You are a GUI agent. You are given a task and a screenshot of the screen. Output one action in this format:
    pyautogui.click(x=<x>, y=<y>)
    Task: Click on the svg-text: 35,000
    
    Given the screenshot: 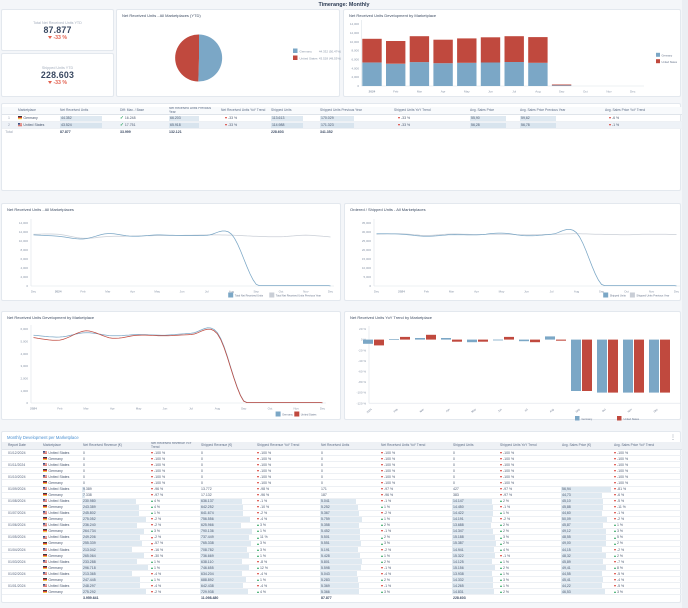 What is the action you would take?
    pyautogui.click(x=367, y=223)
    